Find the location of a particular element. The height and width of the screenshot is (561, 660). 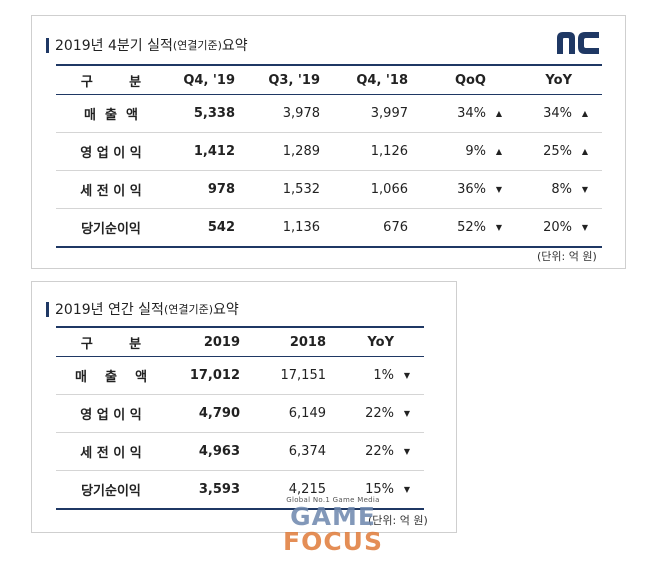

cell-2018: 6,374 is located at coordinates (305, 451).